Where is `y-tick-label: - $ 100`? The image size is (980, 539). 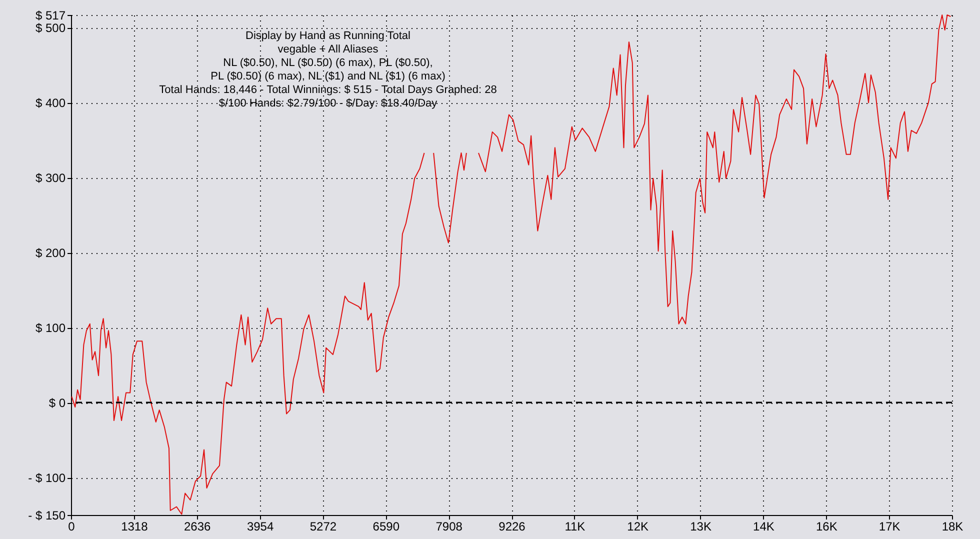 y-tick-label: - $ 100 is located at coordinates (47, 478).